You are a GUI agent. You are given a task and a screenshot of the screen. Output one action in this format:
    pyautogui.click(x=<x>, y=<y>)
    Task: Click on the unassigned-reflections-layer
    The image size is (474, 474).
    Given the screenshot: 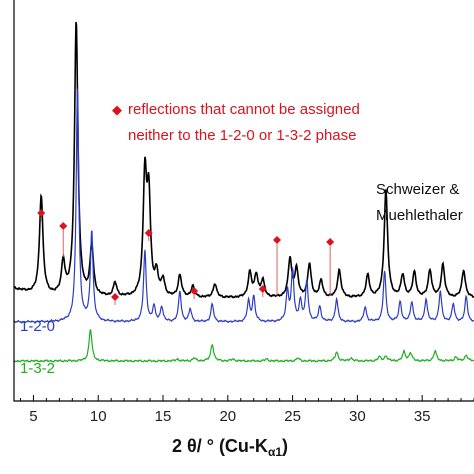 What is the action you would take?
    pyautogui.click(x=186, y=257)
    